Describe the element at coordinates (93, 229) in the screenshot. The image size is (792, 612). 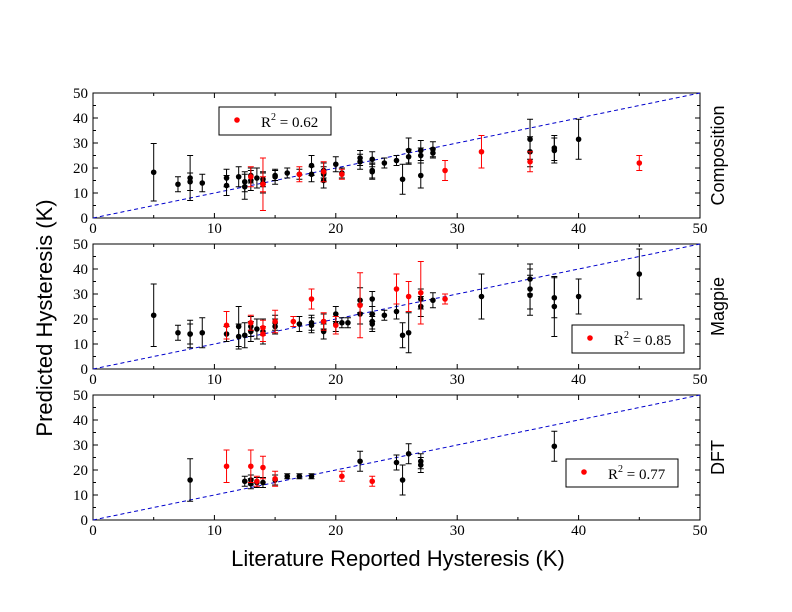
I see `x-tick-label: 0` at that location.